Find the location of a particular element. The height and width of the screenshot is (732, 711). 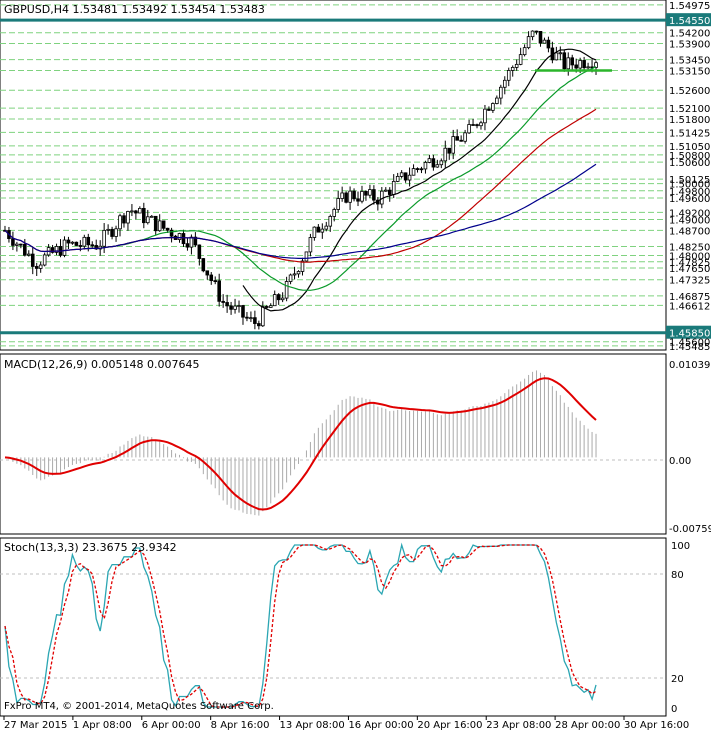

price-axis-label: 1.51050 is located at coordinates (689, 147).